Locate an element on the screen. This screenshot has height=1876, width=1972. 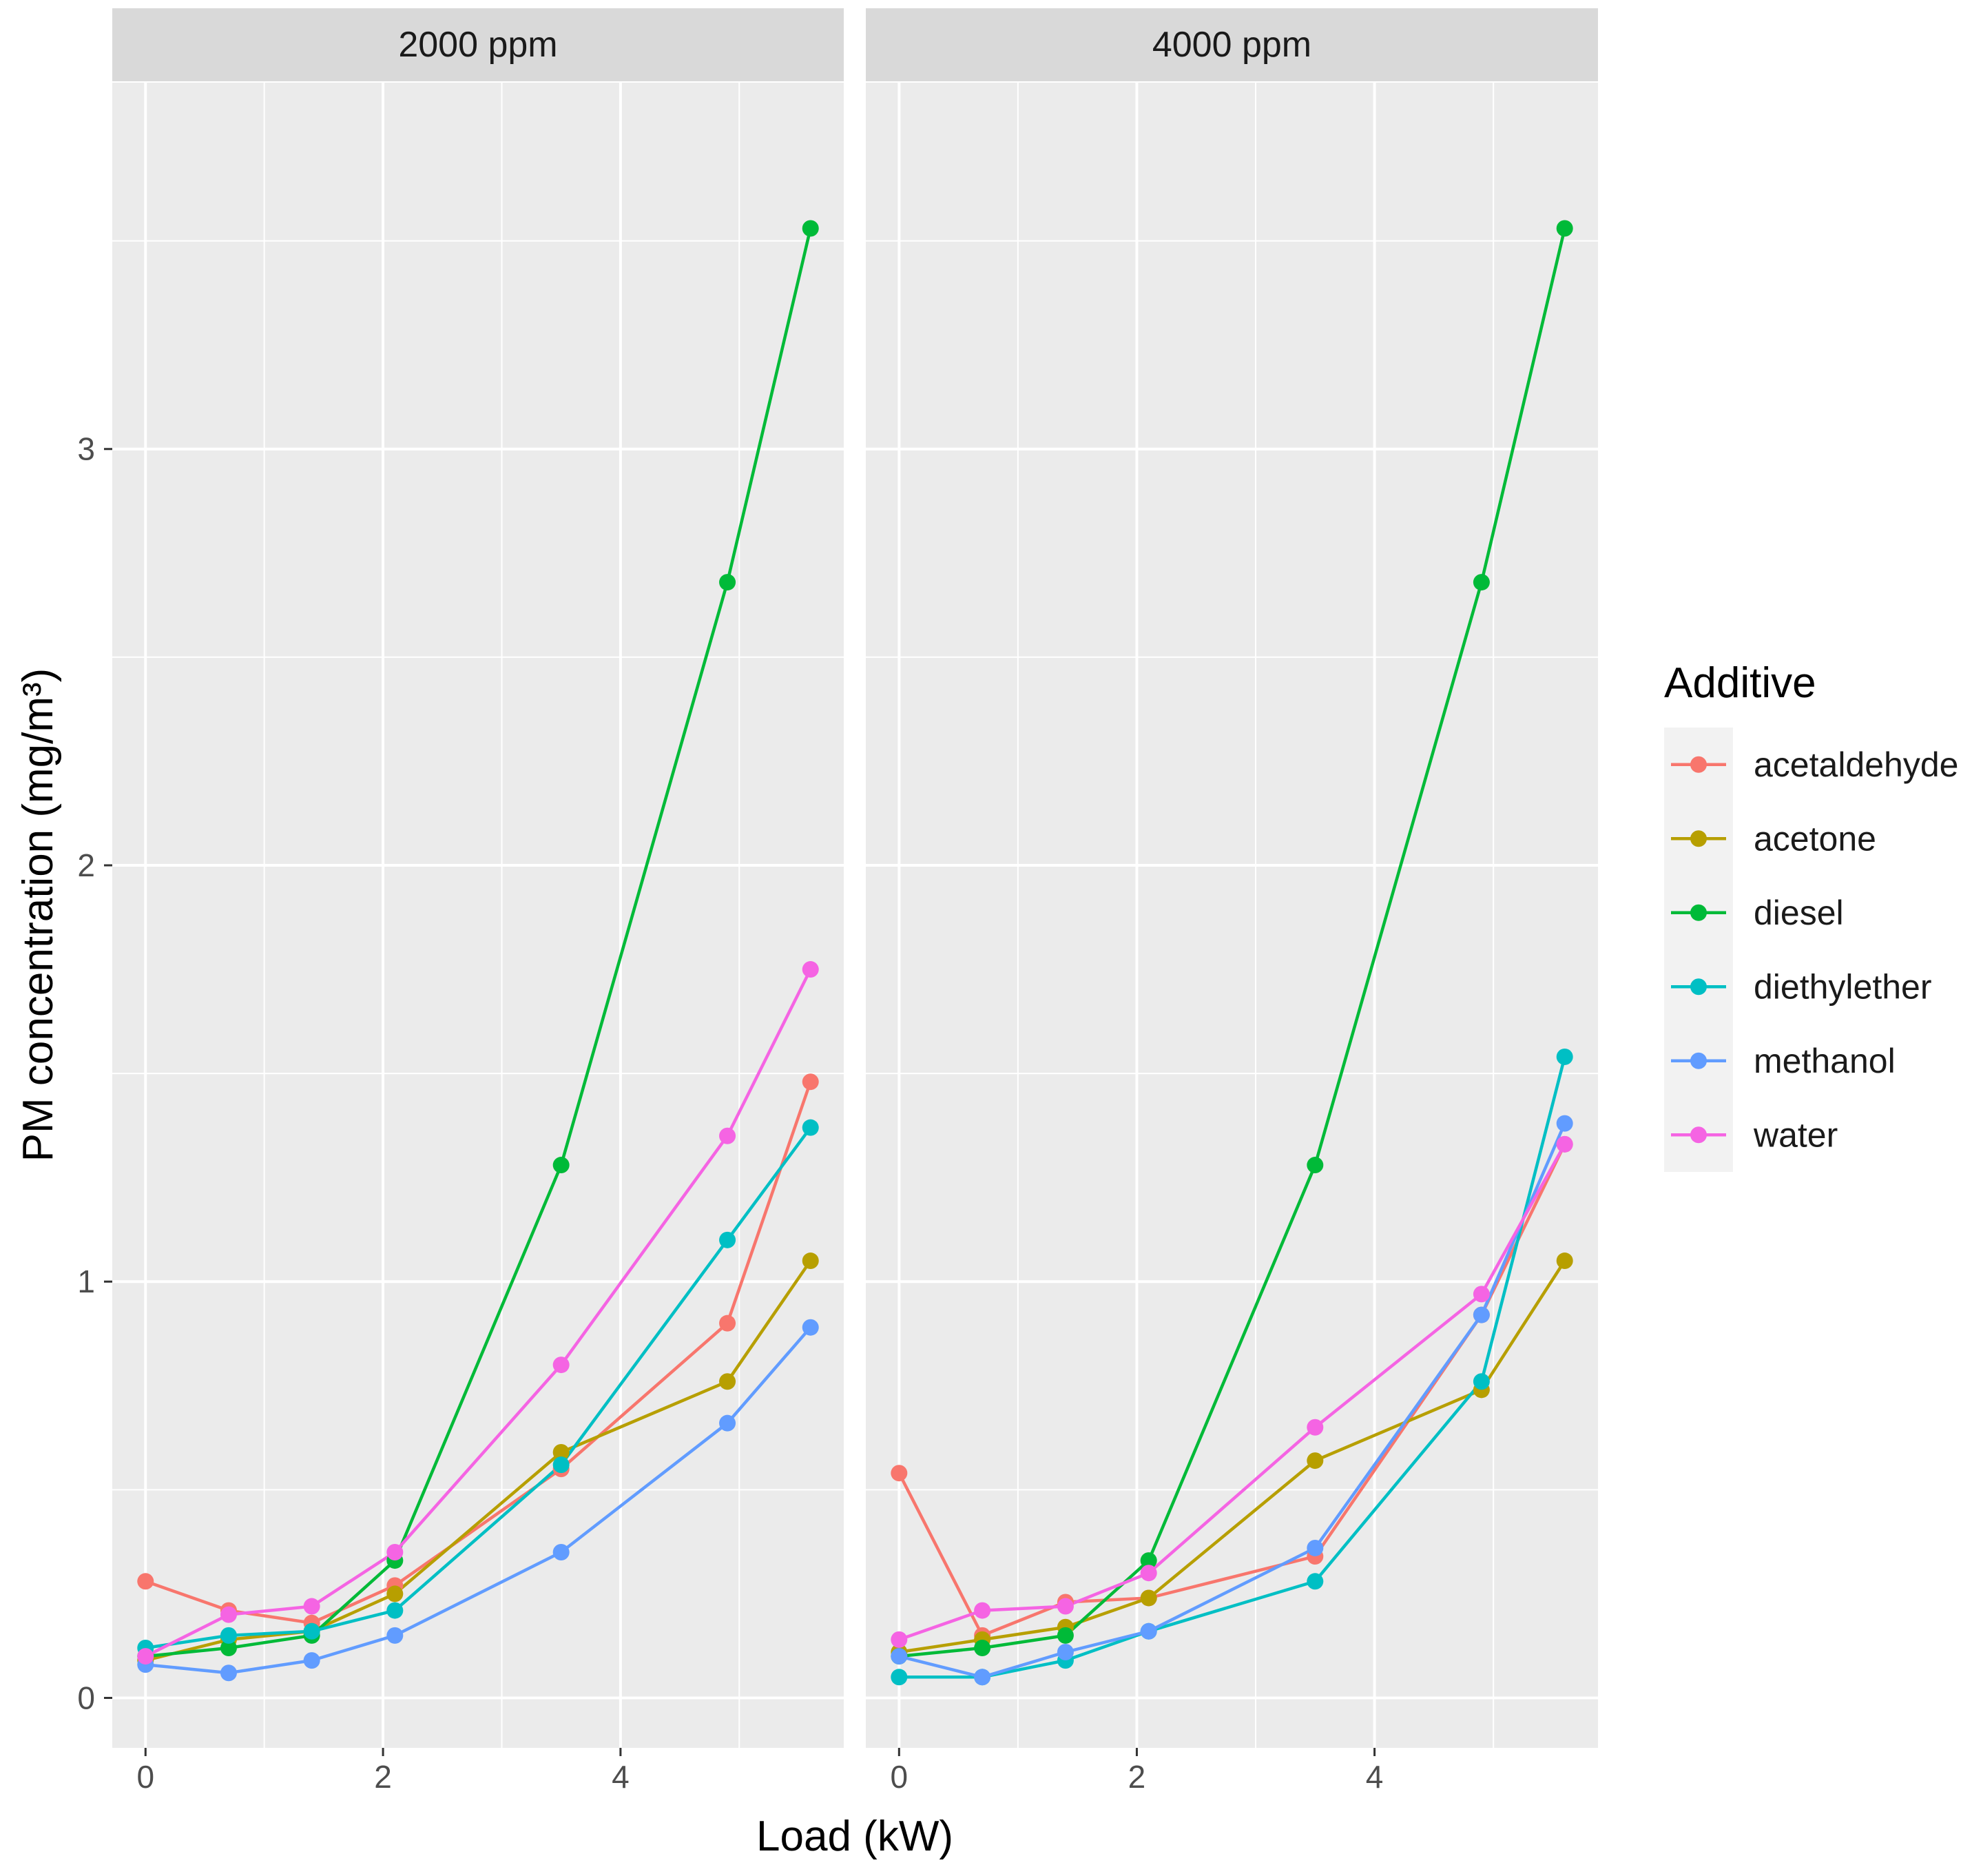
legend-label-acetaldehyde: acetaldehyde is located at coordinates (1856, 764).